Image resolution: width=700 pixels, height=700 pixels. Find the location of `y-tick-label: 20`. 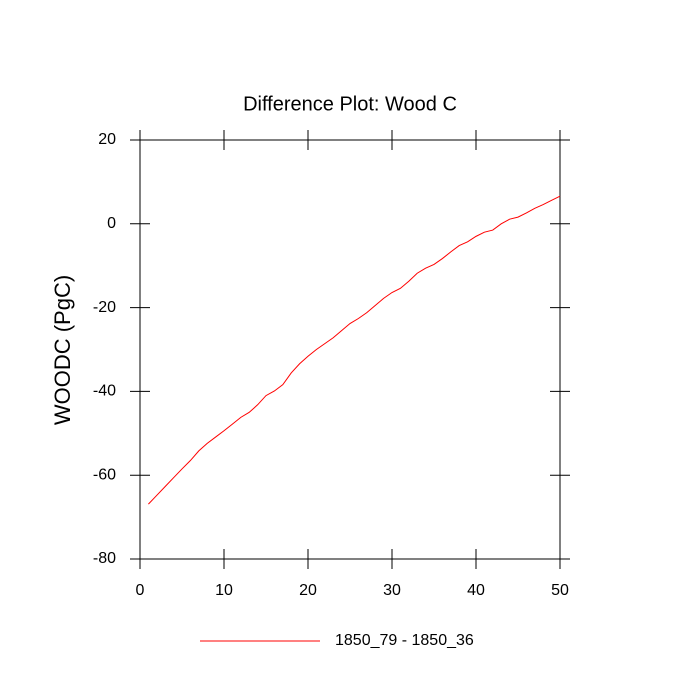

y-tick-label: 20 is located at coordinates (107, 139).